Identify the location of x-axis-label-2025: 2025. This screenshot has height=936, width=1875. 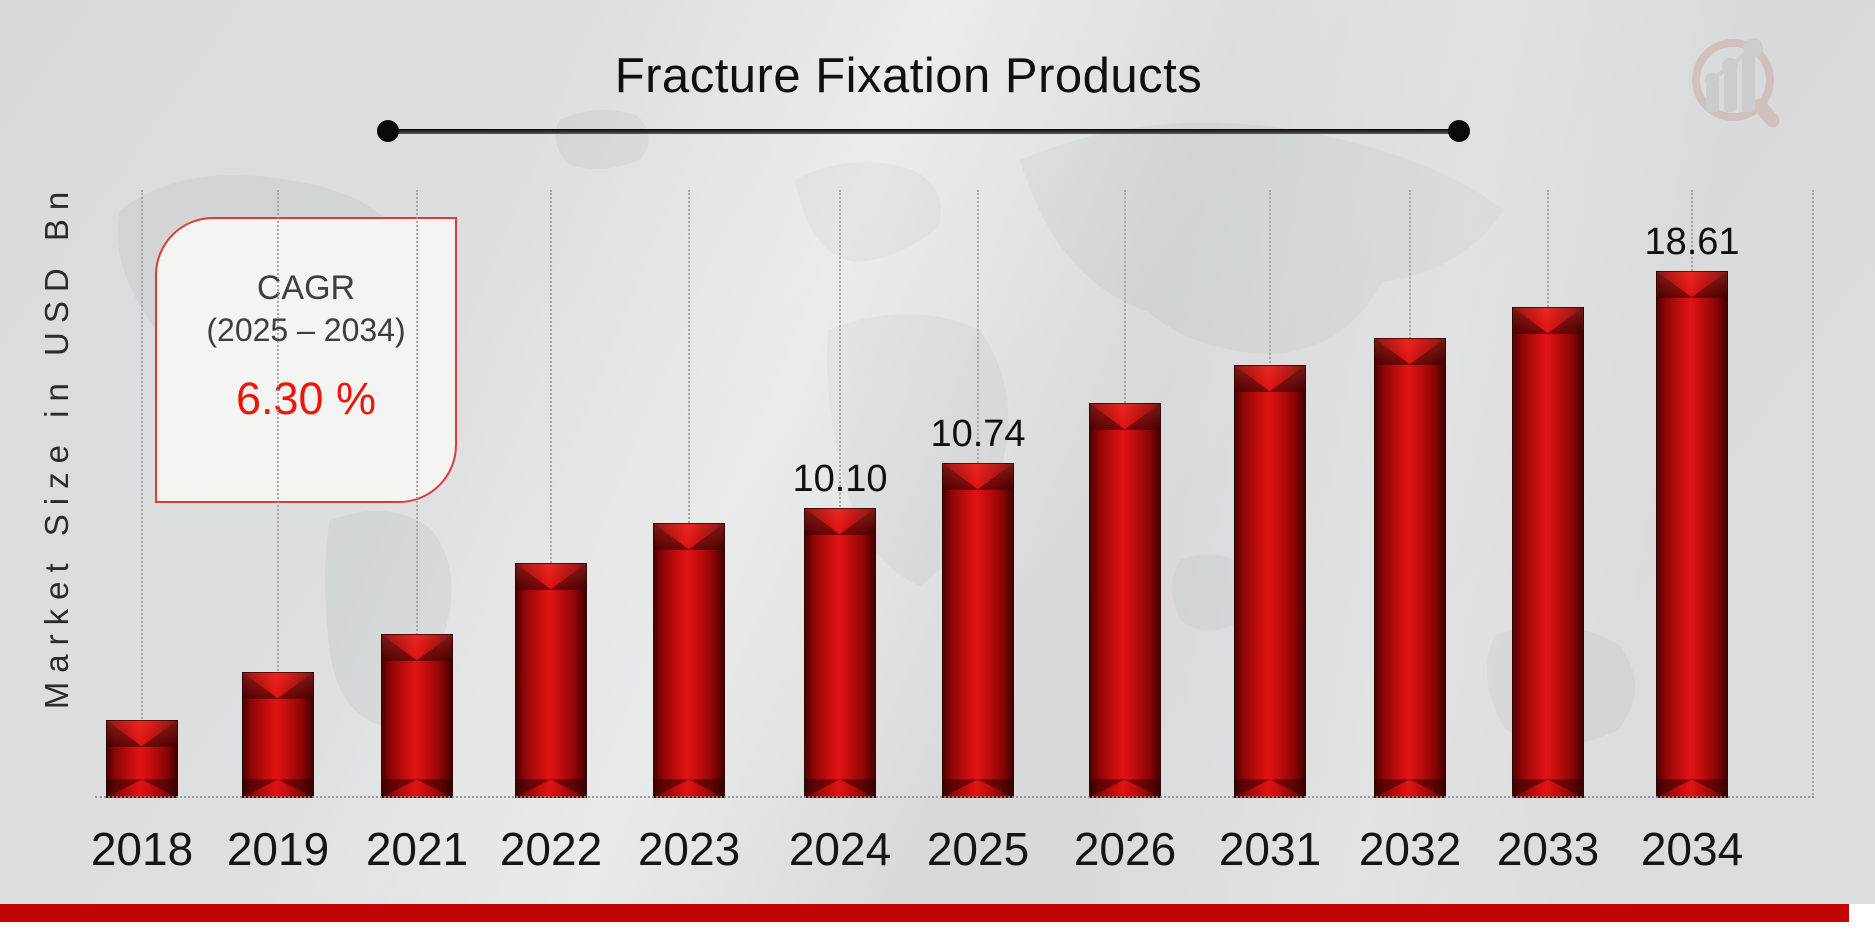
(978, 849).